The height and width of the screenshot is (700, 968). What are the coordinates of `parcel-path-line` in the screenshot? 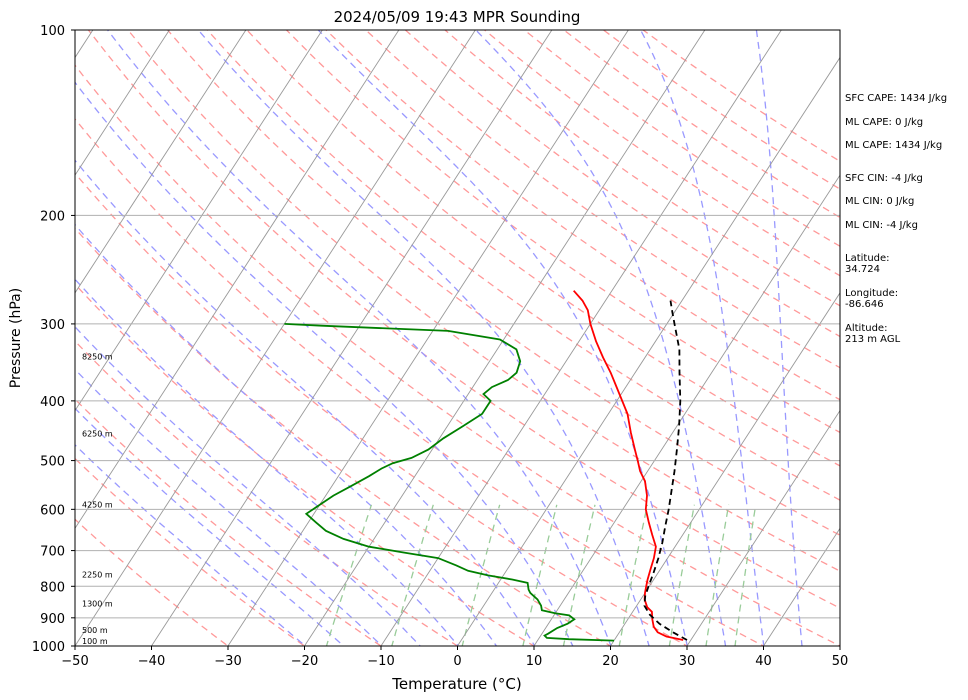 It's located at (665, 470).